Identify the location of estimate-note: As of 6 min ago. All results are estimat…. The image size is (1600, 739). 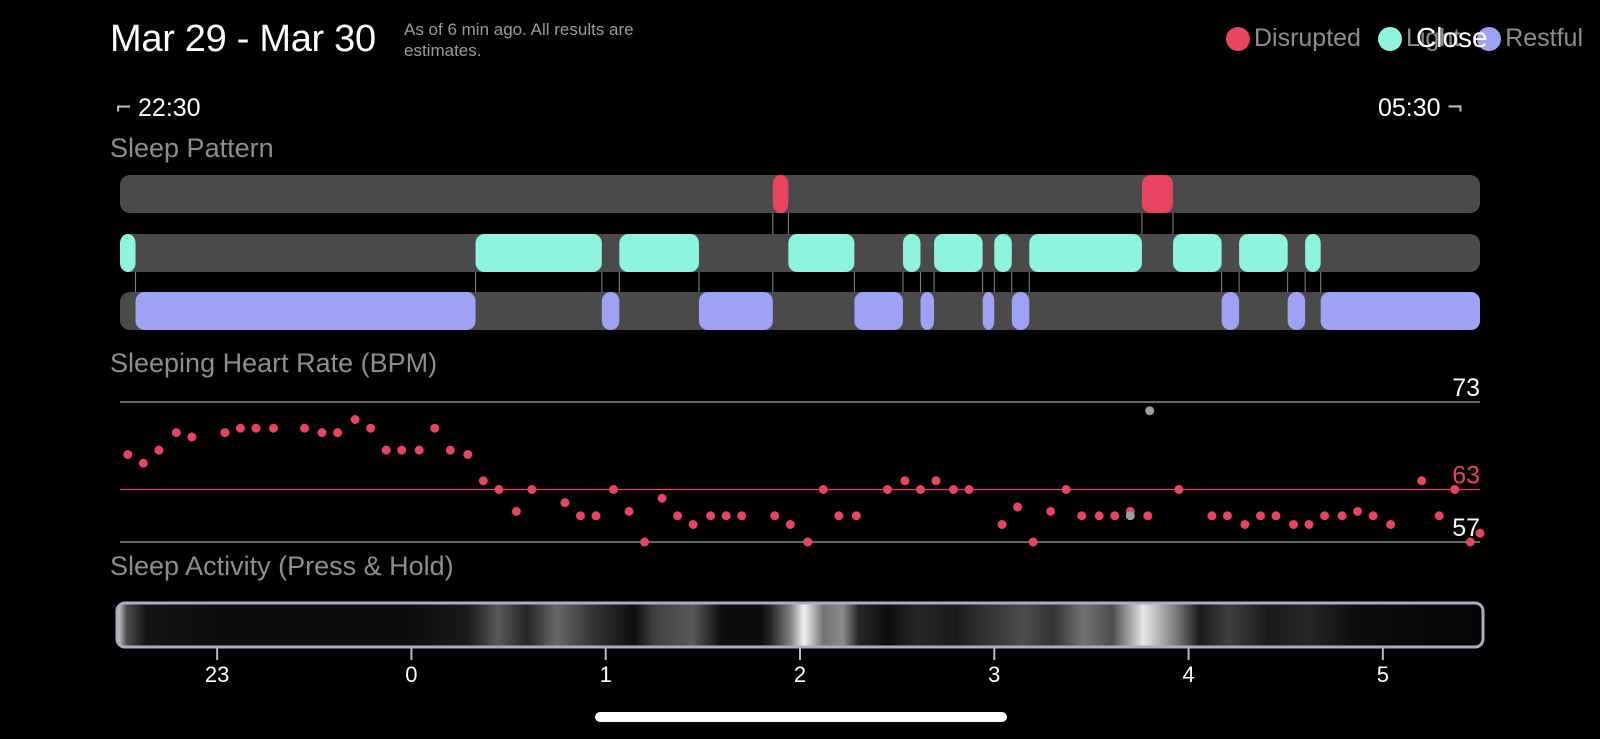
(519, 40).